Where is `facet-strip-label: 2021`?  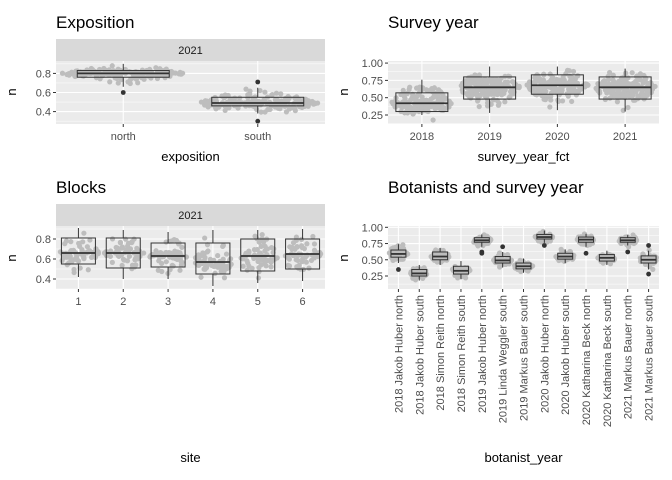
facet-strip-label: 2021 is located at coordinates (190, 51).